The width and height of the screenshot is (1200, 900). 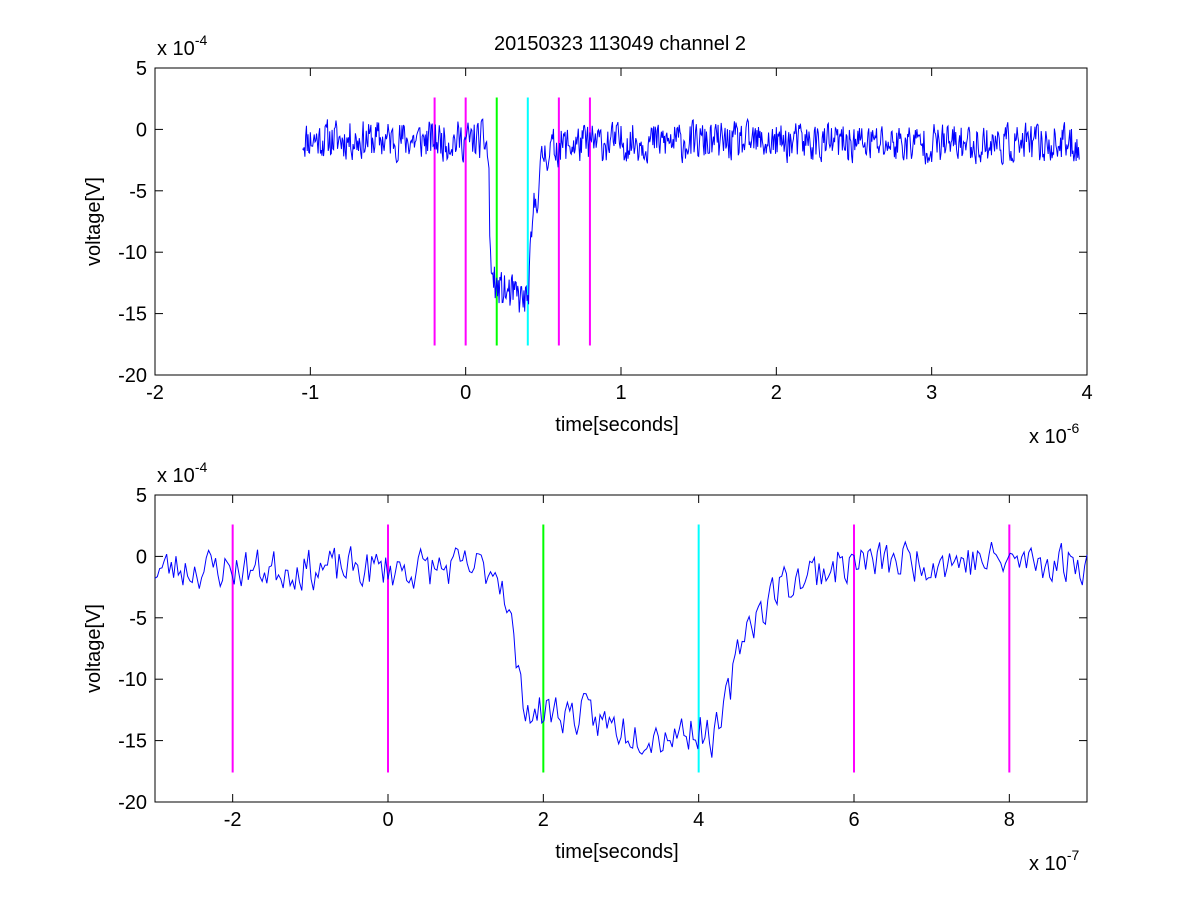 What do you see at coordinates (620, 44) in the screenshot?
I see `figure-title: 20150323 113049 channel 2` at bounding box center [620, 44].